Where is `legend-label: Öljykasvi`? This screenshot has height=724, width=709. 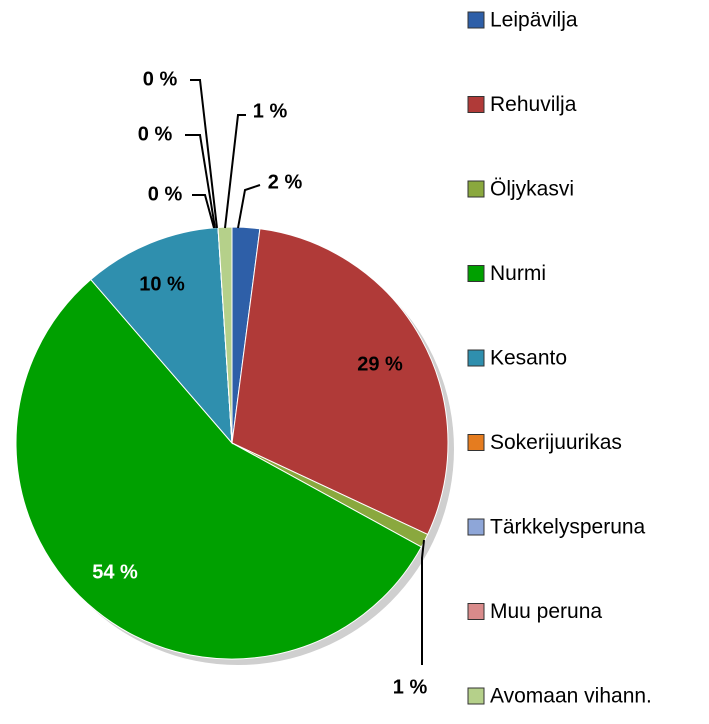 legend-label: Öljykasvi is located at coordinates (532, 189).